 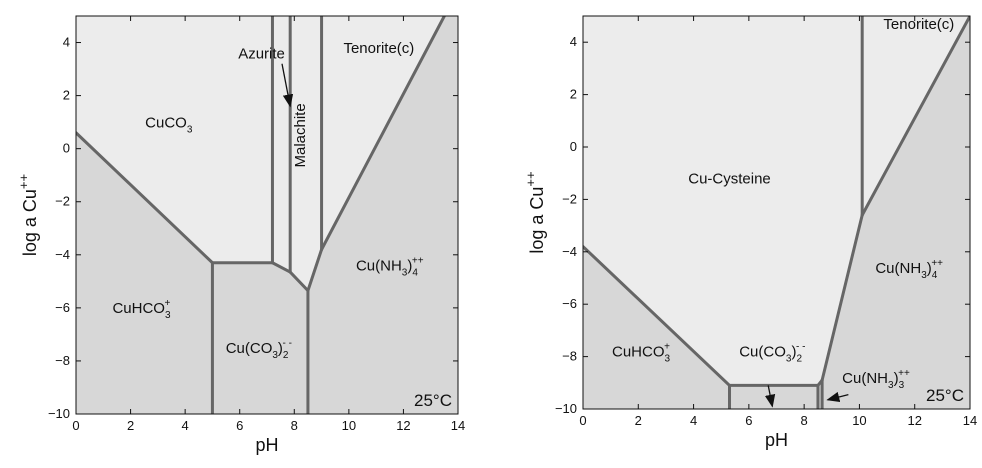 I want to click on region-label-1: Azurite, so click(x=261, y=53).